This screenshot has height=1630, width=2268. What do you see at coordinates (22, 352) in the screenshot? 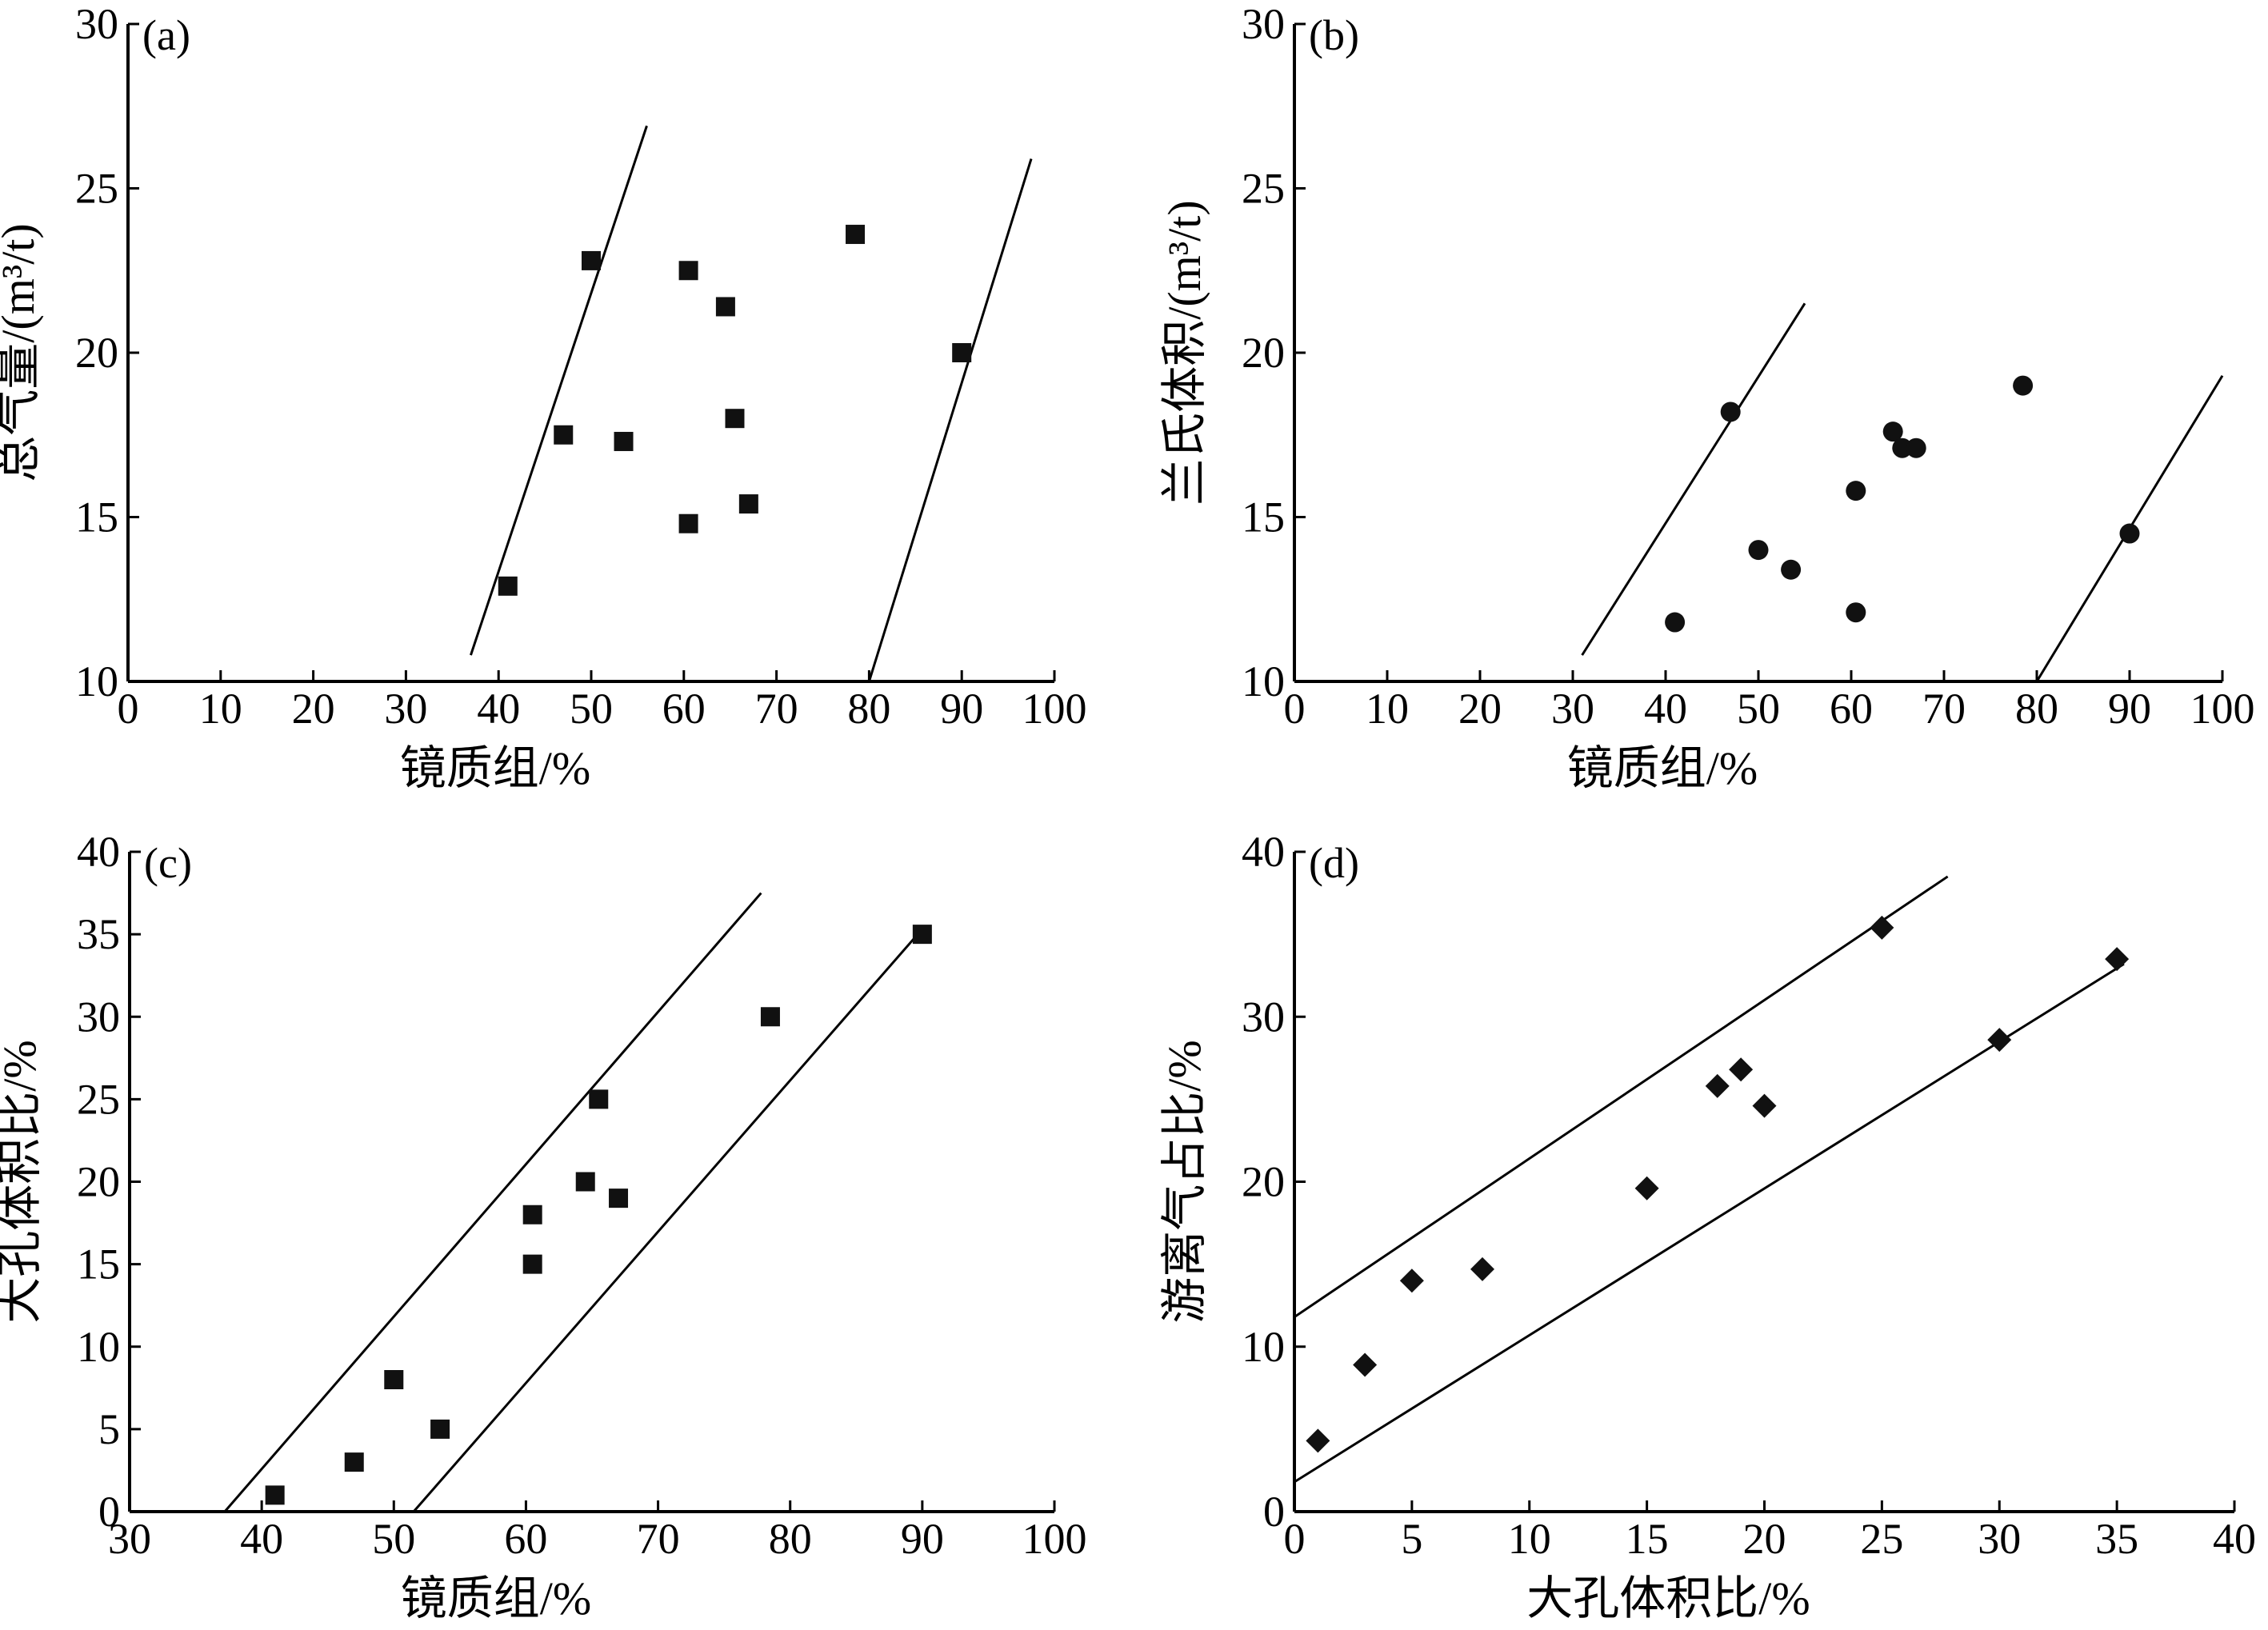
I see `y-axis-title: 总气量/(m³/t)` at bounding box center [22, 352].